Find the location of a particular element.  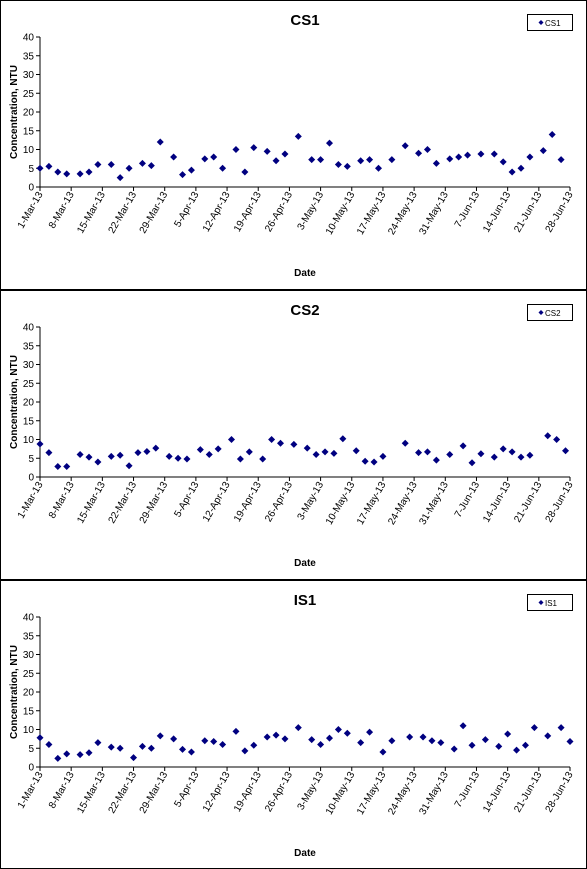

y-tick-label: 5 is located at coordinates (31, 169).